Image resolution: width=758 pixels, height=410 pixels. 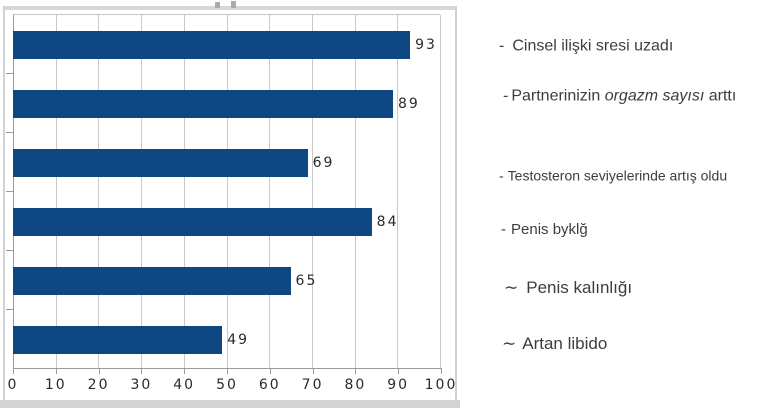 What do you see at coordinates (720, 96) in the screenshot?
I see `legend-item-text: arttı` at bounding box center [720, 96].